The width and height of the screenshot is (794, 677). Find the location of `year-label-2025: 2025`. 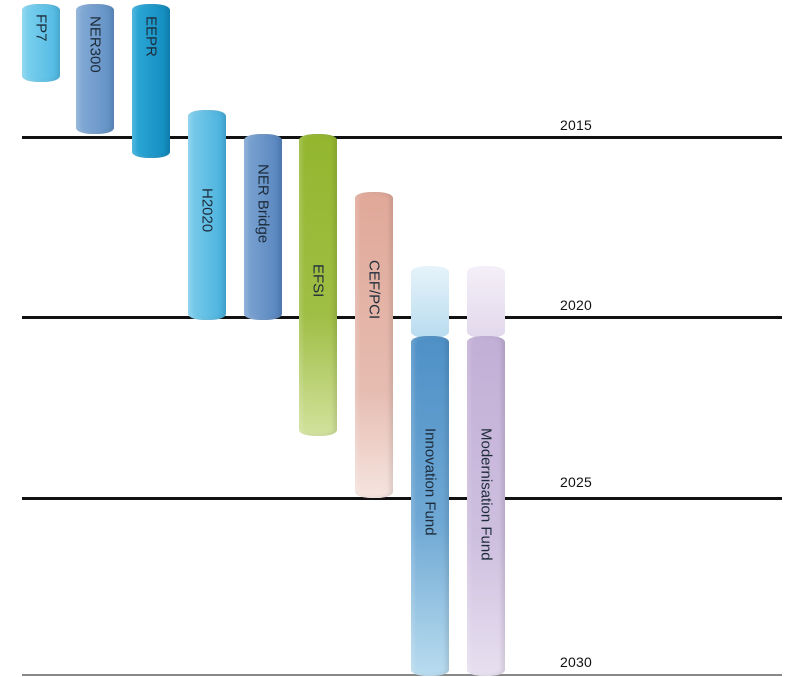

year-label-2025: 2025 is located at coordinates (576, 482).